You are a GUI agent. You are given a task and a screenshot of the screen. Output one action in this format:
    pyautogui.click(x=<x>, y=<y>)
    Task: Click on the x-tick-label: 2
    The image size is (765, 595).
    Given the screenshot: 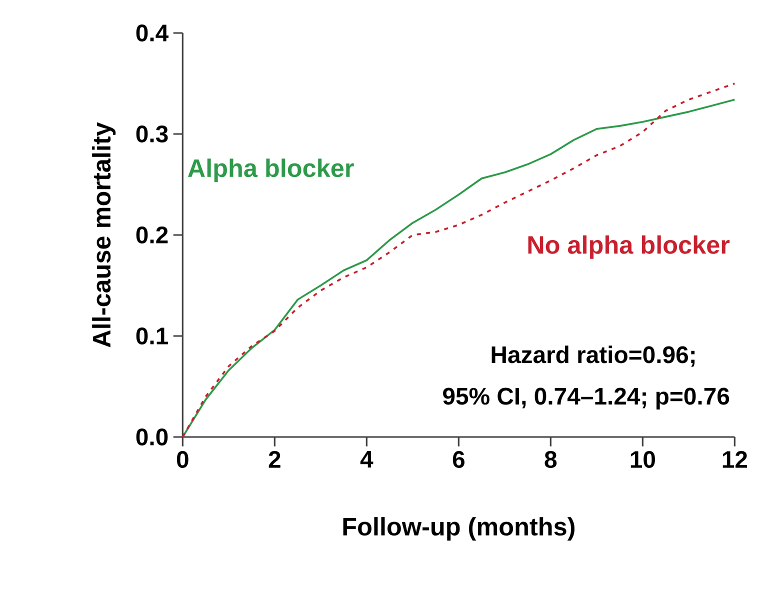 What is the action you would take?
    pyautogui.click(x=274, y=459)
    